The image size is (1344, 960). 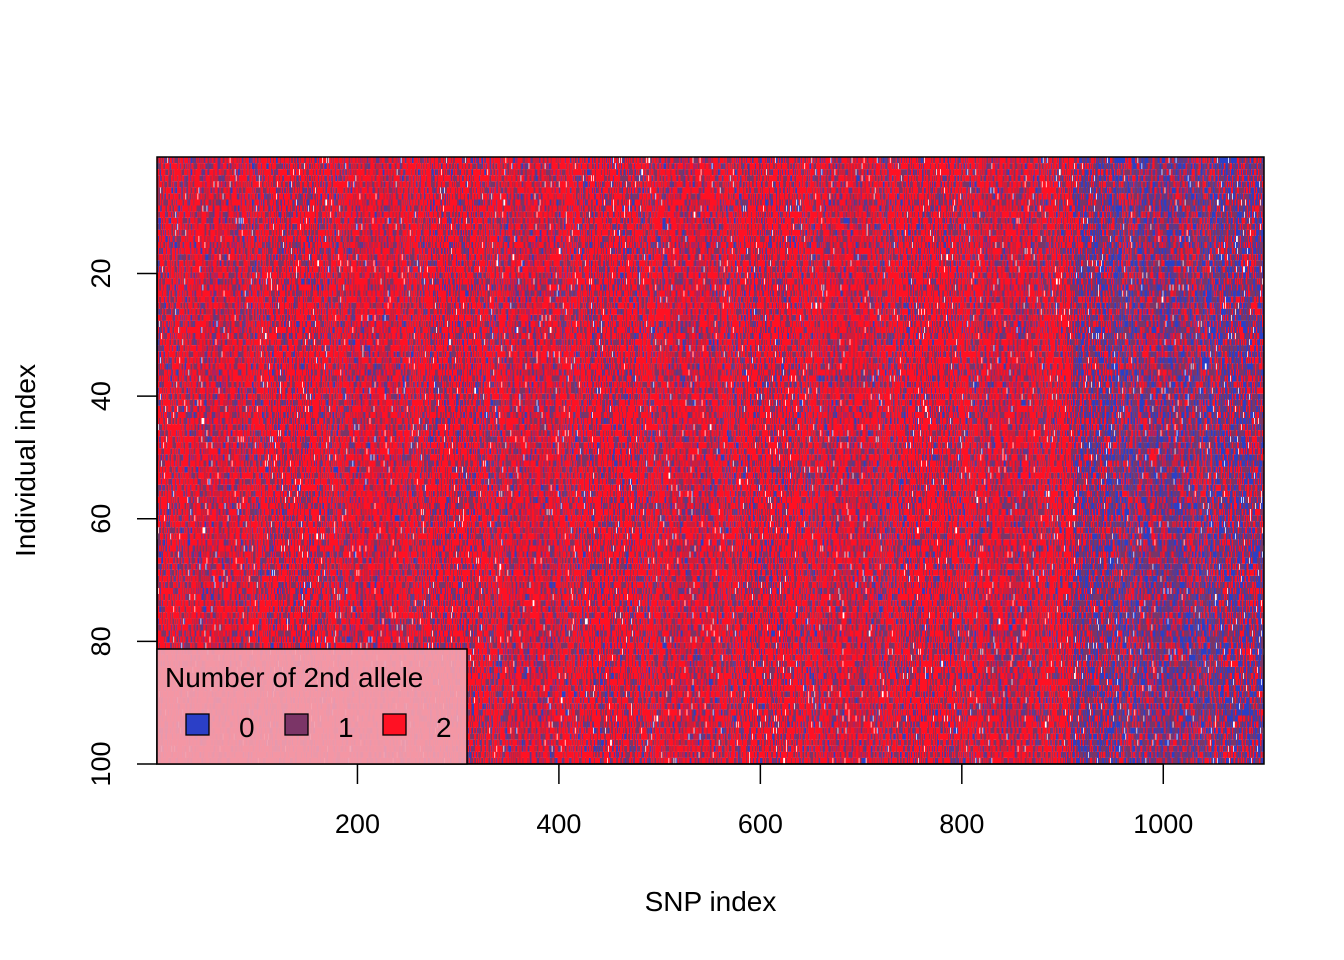 I want to click on legend-label-0: 0, so click(x=247, y=727).